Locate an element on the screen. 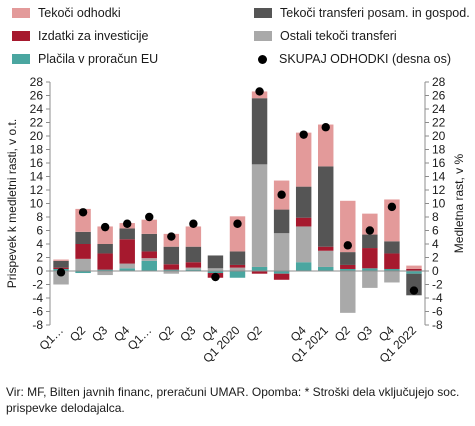 The height and width of the screenshot is (426, 475). legend-marker is located at coordinates (262, 59).